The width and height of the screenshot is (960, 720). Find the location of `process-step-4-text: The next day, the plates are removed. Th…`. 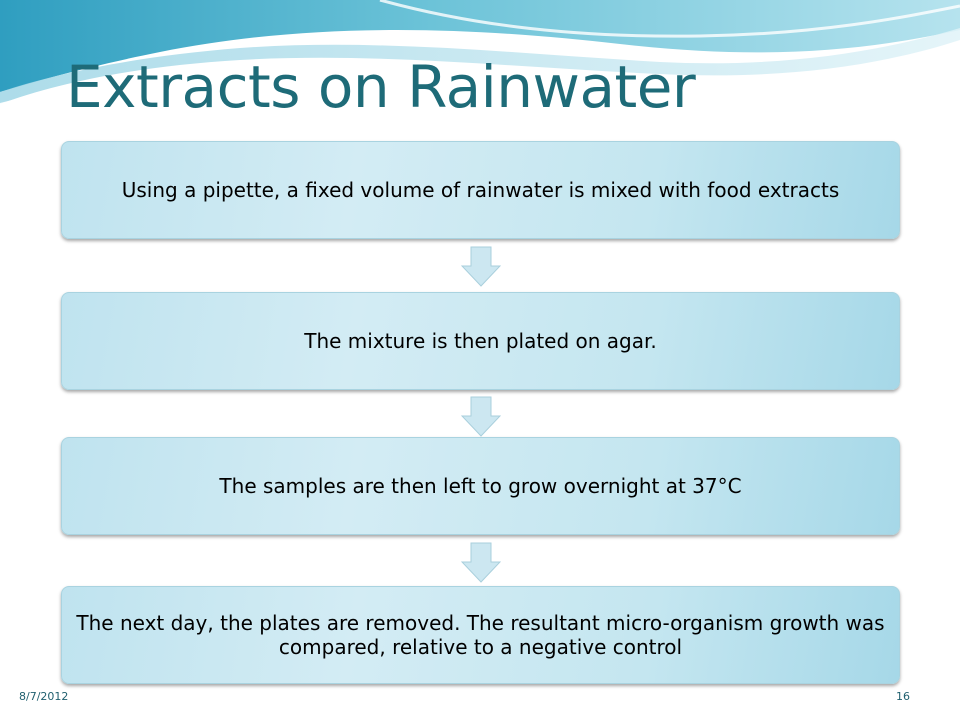

process-step-4-text: The next day, the plates are removed. Th… is located at coordinates (480, 635).